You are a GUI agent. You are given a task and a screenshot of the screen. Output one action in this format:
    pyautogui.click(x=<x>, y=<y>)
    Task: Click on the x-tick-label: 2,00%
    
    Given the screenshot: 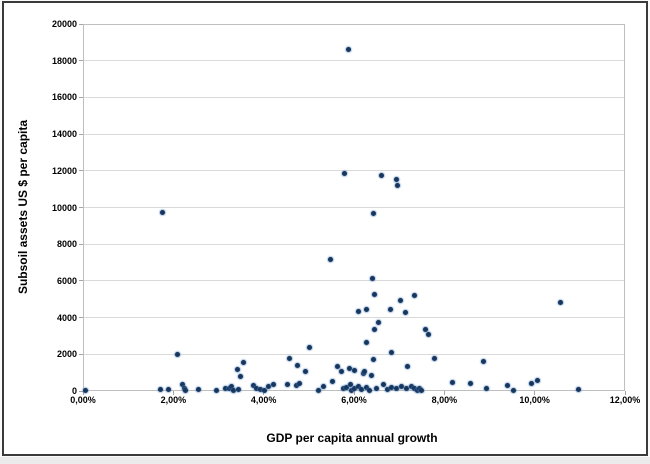 What is the action you would take?
    pyautogui.click(x=173, y=400)
    